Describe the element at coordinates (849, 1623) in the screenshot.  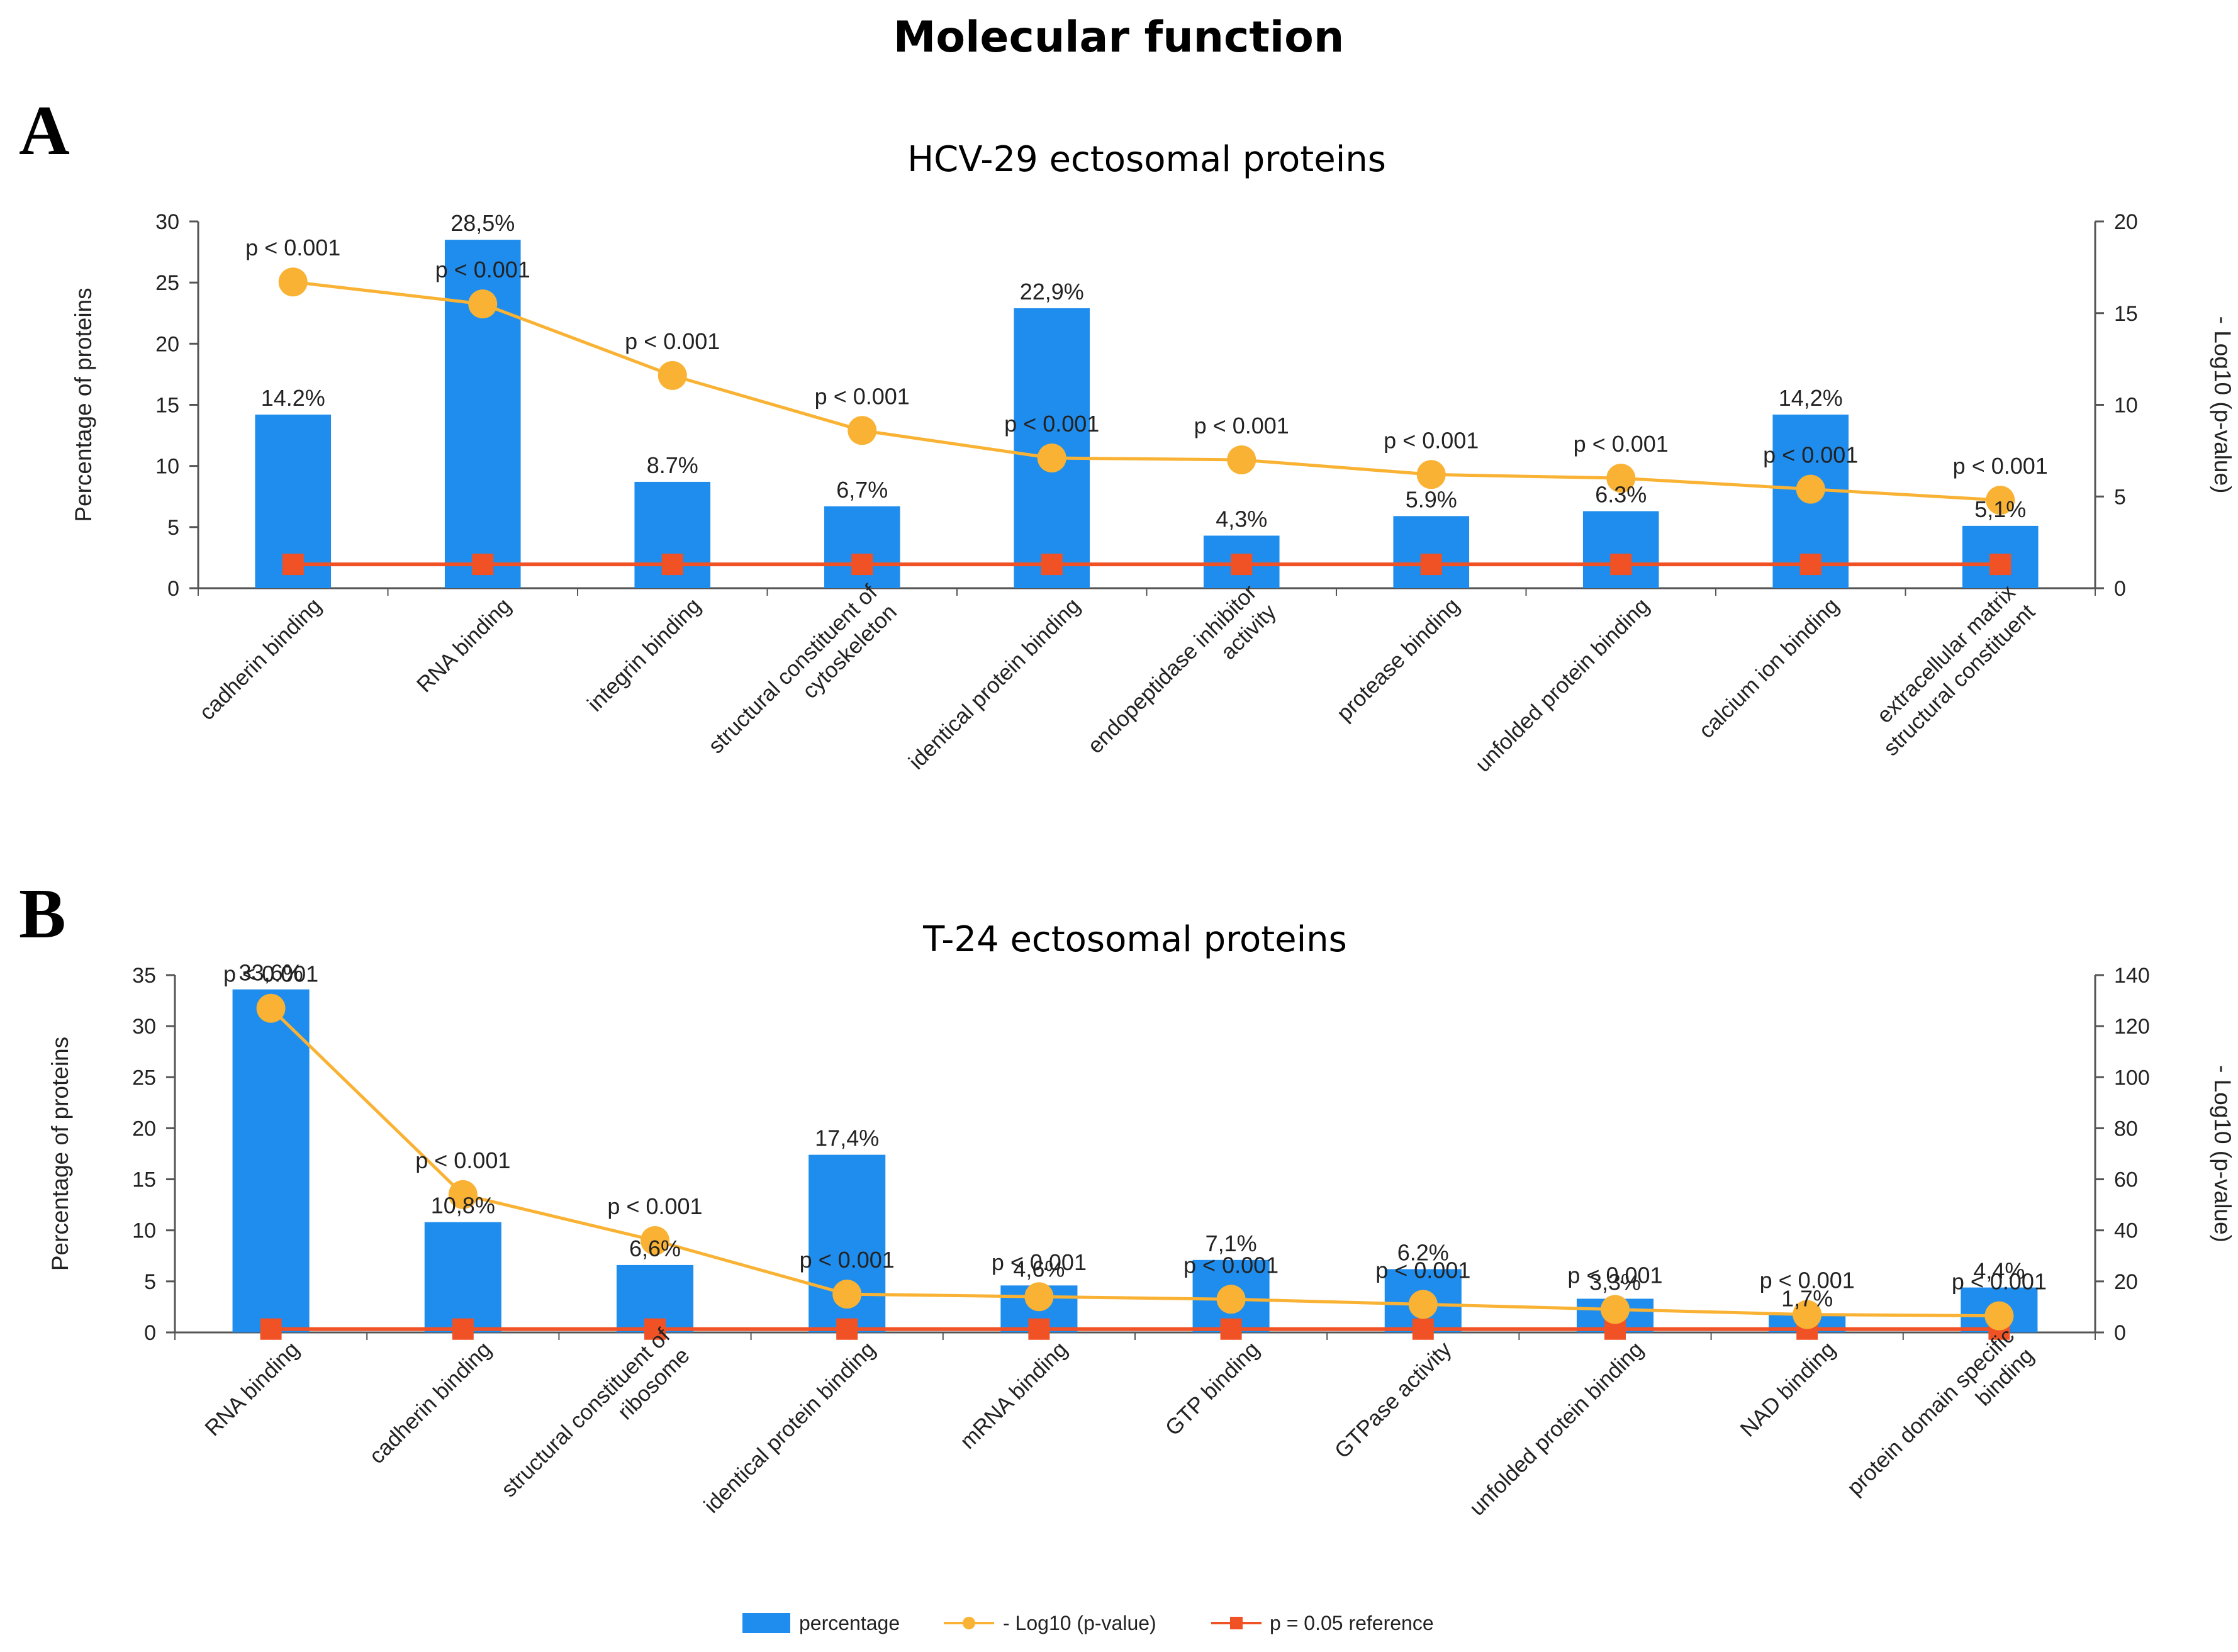
I see `legend-label: percentage` at that location.